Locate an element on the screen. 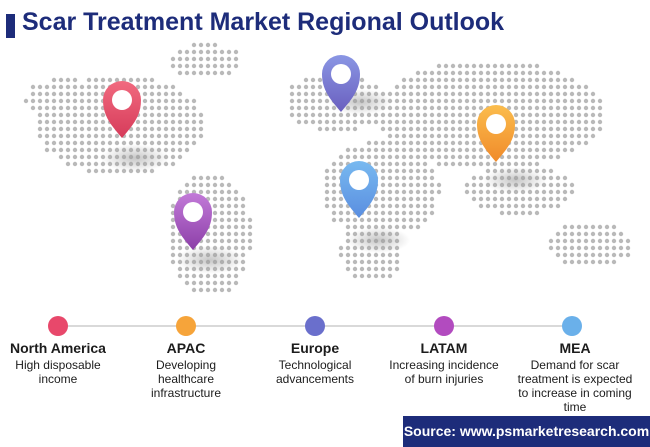 The image size is (650, 447). region-north-america: North America High disposable income is located at coordinates (58, 363).